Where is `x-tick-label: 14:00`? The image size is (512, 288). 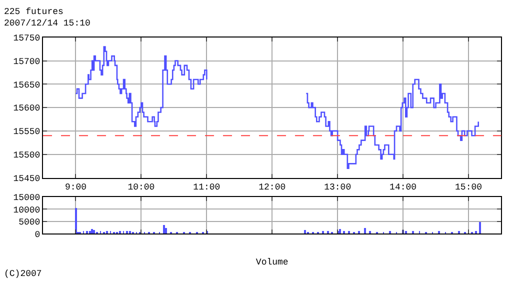 x-tick-label: 14:00 is located at coordinates (403, 187).